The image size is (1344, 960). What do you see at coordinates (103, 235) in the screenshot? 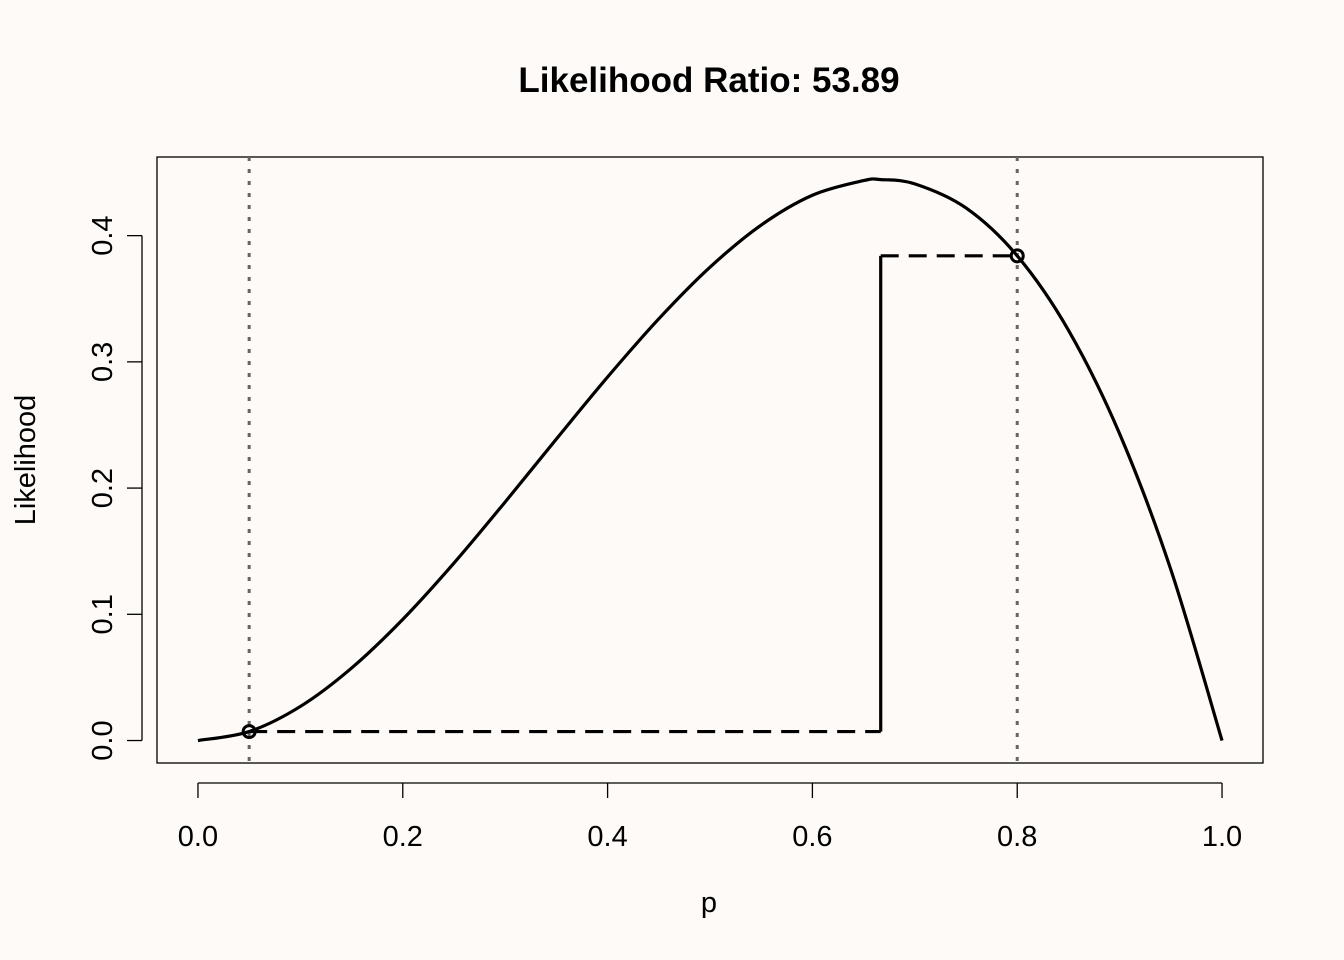
I see `y-tick-label: 0.4` at bounding box center [103, 235].